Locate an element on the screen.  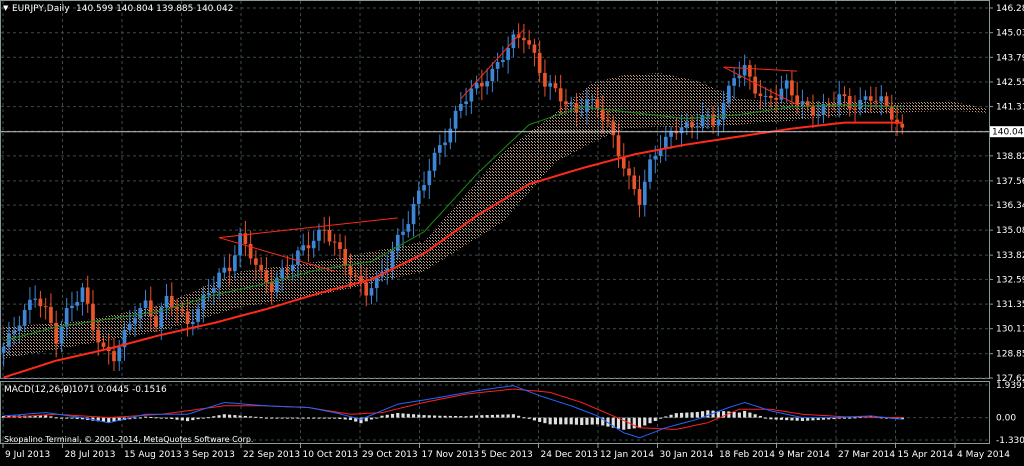
current-price-label: 140.042 is located at coordinates (1008, 133).